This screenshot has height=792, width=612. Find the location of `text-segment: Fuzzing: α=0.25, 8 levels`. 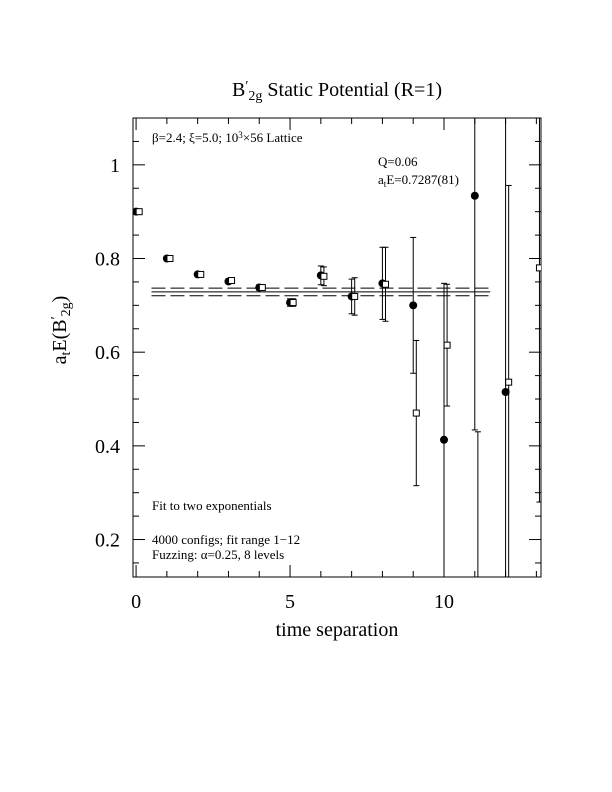

text-segment: Fuzzing: α=0.25, 8 levels is located at coordinates (218, 554).